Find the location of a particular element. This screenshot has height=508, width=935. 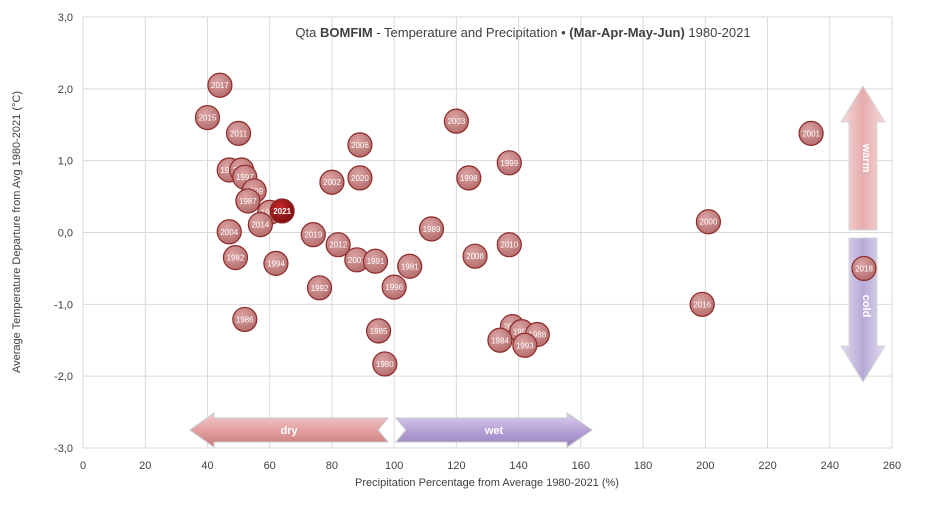

point-label: 1981 is located at coordinates (410, 266).